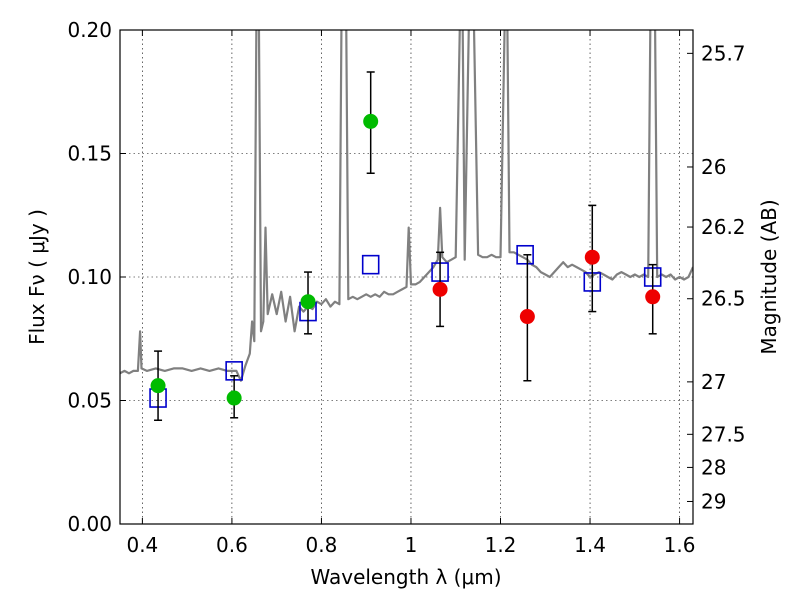 The width and height of the screenshot is (800, 600). What do you see at coordinates (680, 545) in the screenshot?
I see `x-tick-label: 1.6` at bounding box center [680, 545].